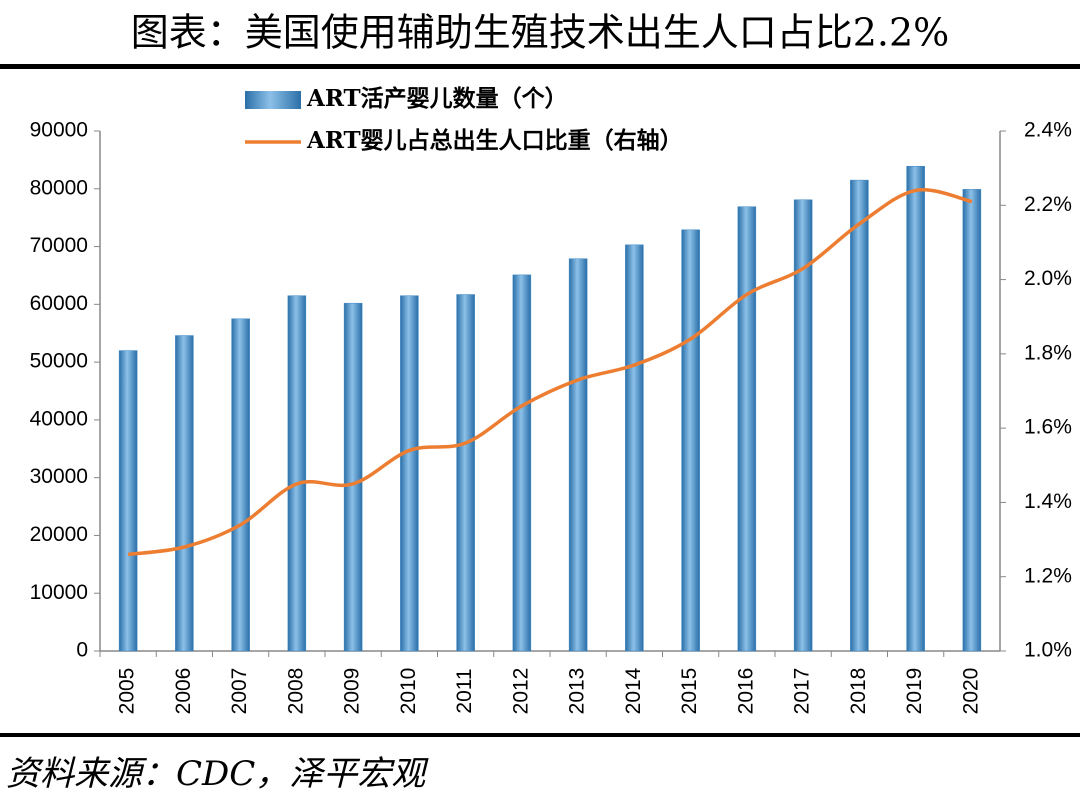 The image size is (1080, 806). What do you see at coordinates (914, 691) in the screenshot?
I see `x-tick-label: 2019` at bounding box center [914, 691].